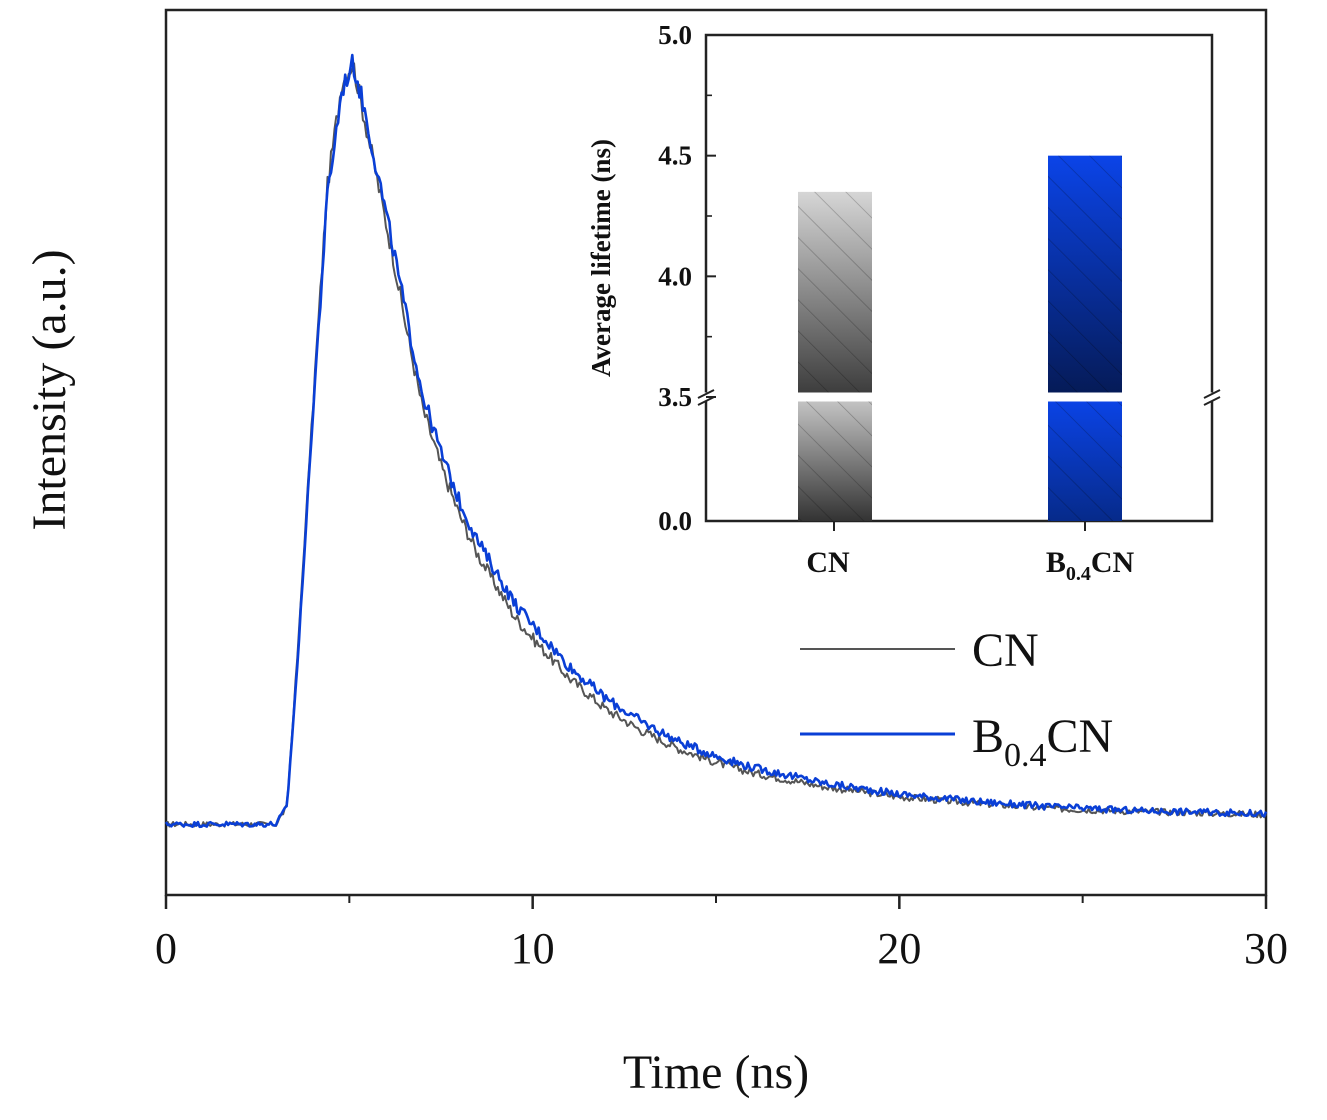  What do you see at coordinates (1005, 650) in the screenshot?
I see `legend-label-cn: CN` at bounding box center [1005, 650].